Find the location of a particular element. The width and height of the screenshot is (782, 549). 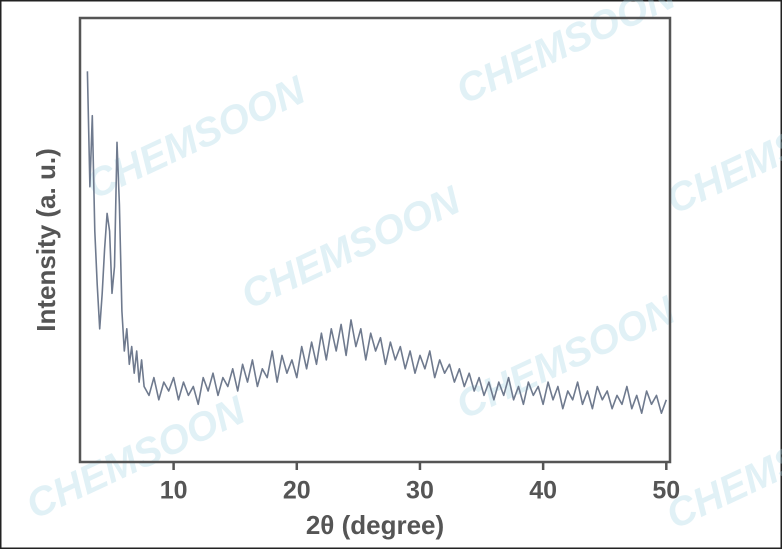

x-tick-label: 20 is located at coordinates (297, 491).